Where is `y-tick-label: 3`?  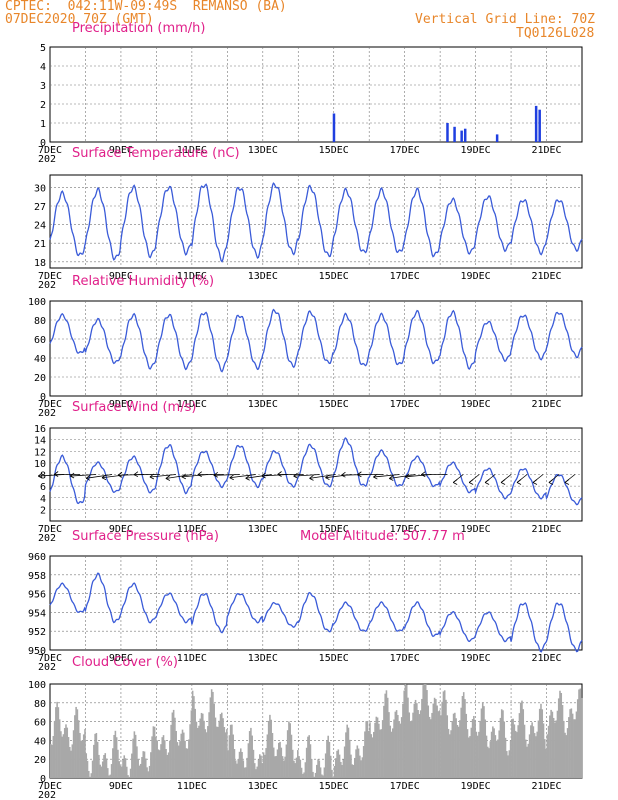
y-tick-label: 3 is located at coordinates (43, 86).